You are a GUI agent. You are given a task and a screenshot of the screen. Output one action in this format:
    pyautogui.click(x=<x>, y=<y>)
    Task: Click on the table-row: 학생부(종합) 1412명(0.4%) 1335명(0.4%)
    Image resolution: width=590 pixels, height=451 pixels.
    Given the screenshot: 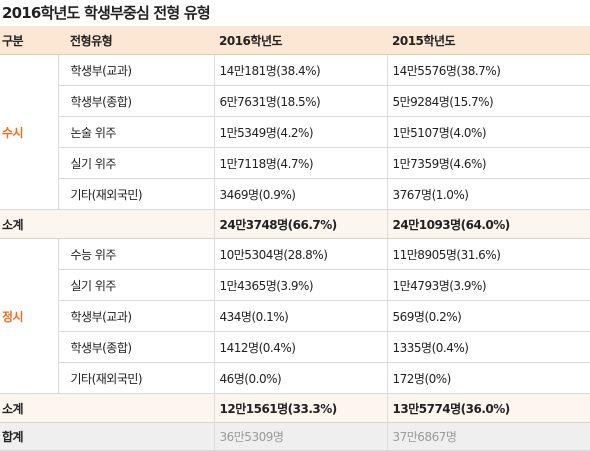 What is the action you would take?
    pyautogui.click(x=295, y=347)
    